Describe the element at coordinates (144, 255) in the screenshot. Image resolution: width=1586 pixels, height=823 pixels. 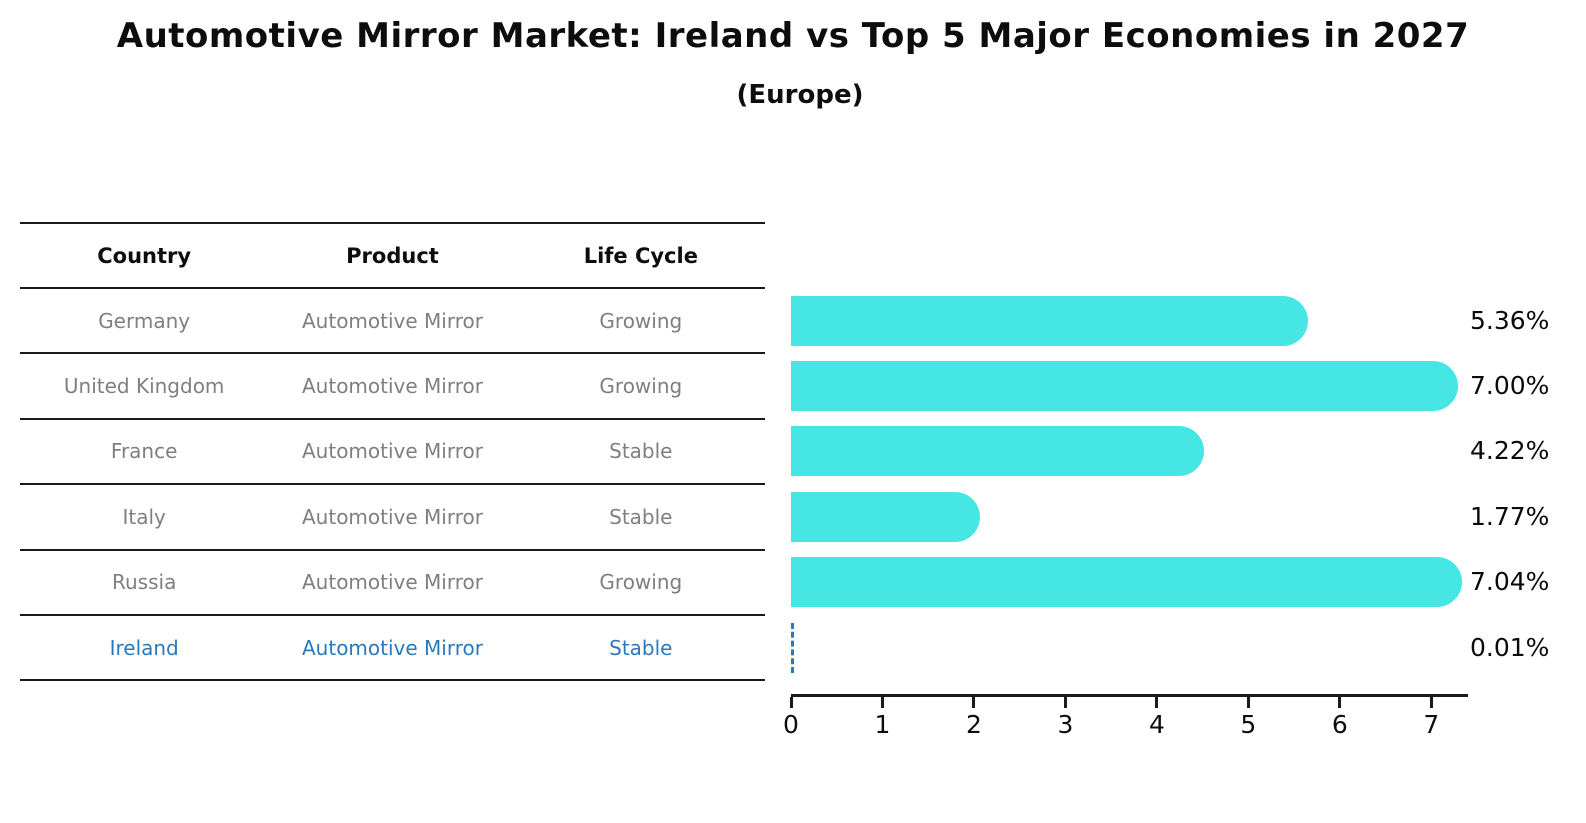
I see `header-country: Country` at that location.